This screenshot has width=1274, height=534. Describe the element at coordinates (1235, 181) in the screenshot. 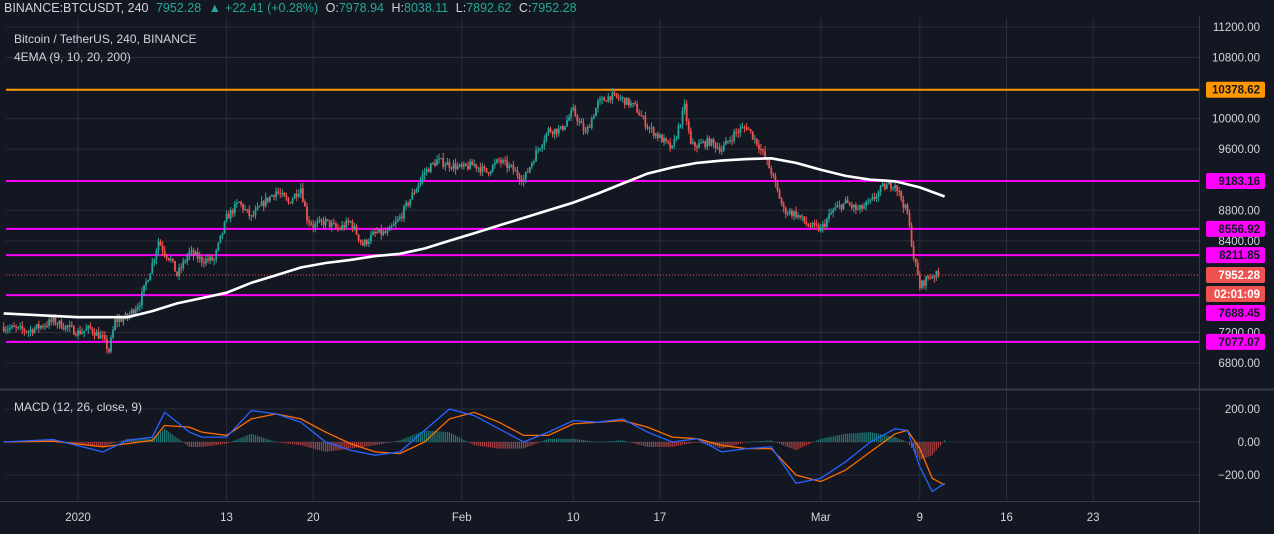

I see `level-price-label-bg` at that location.